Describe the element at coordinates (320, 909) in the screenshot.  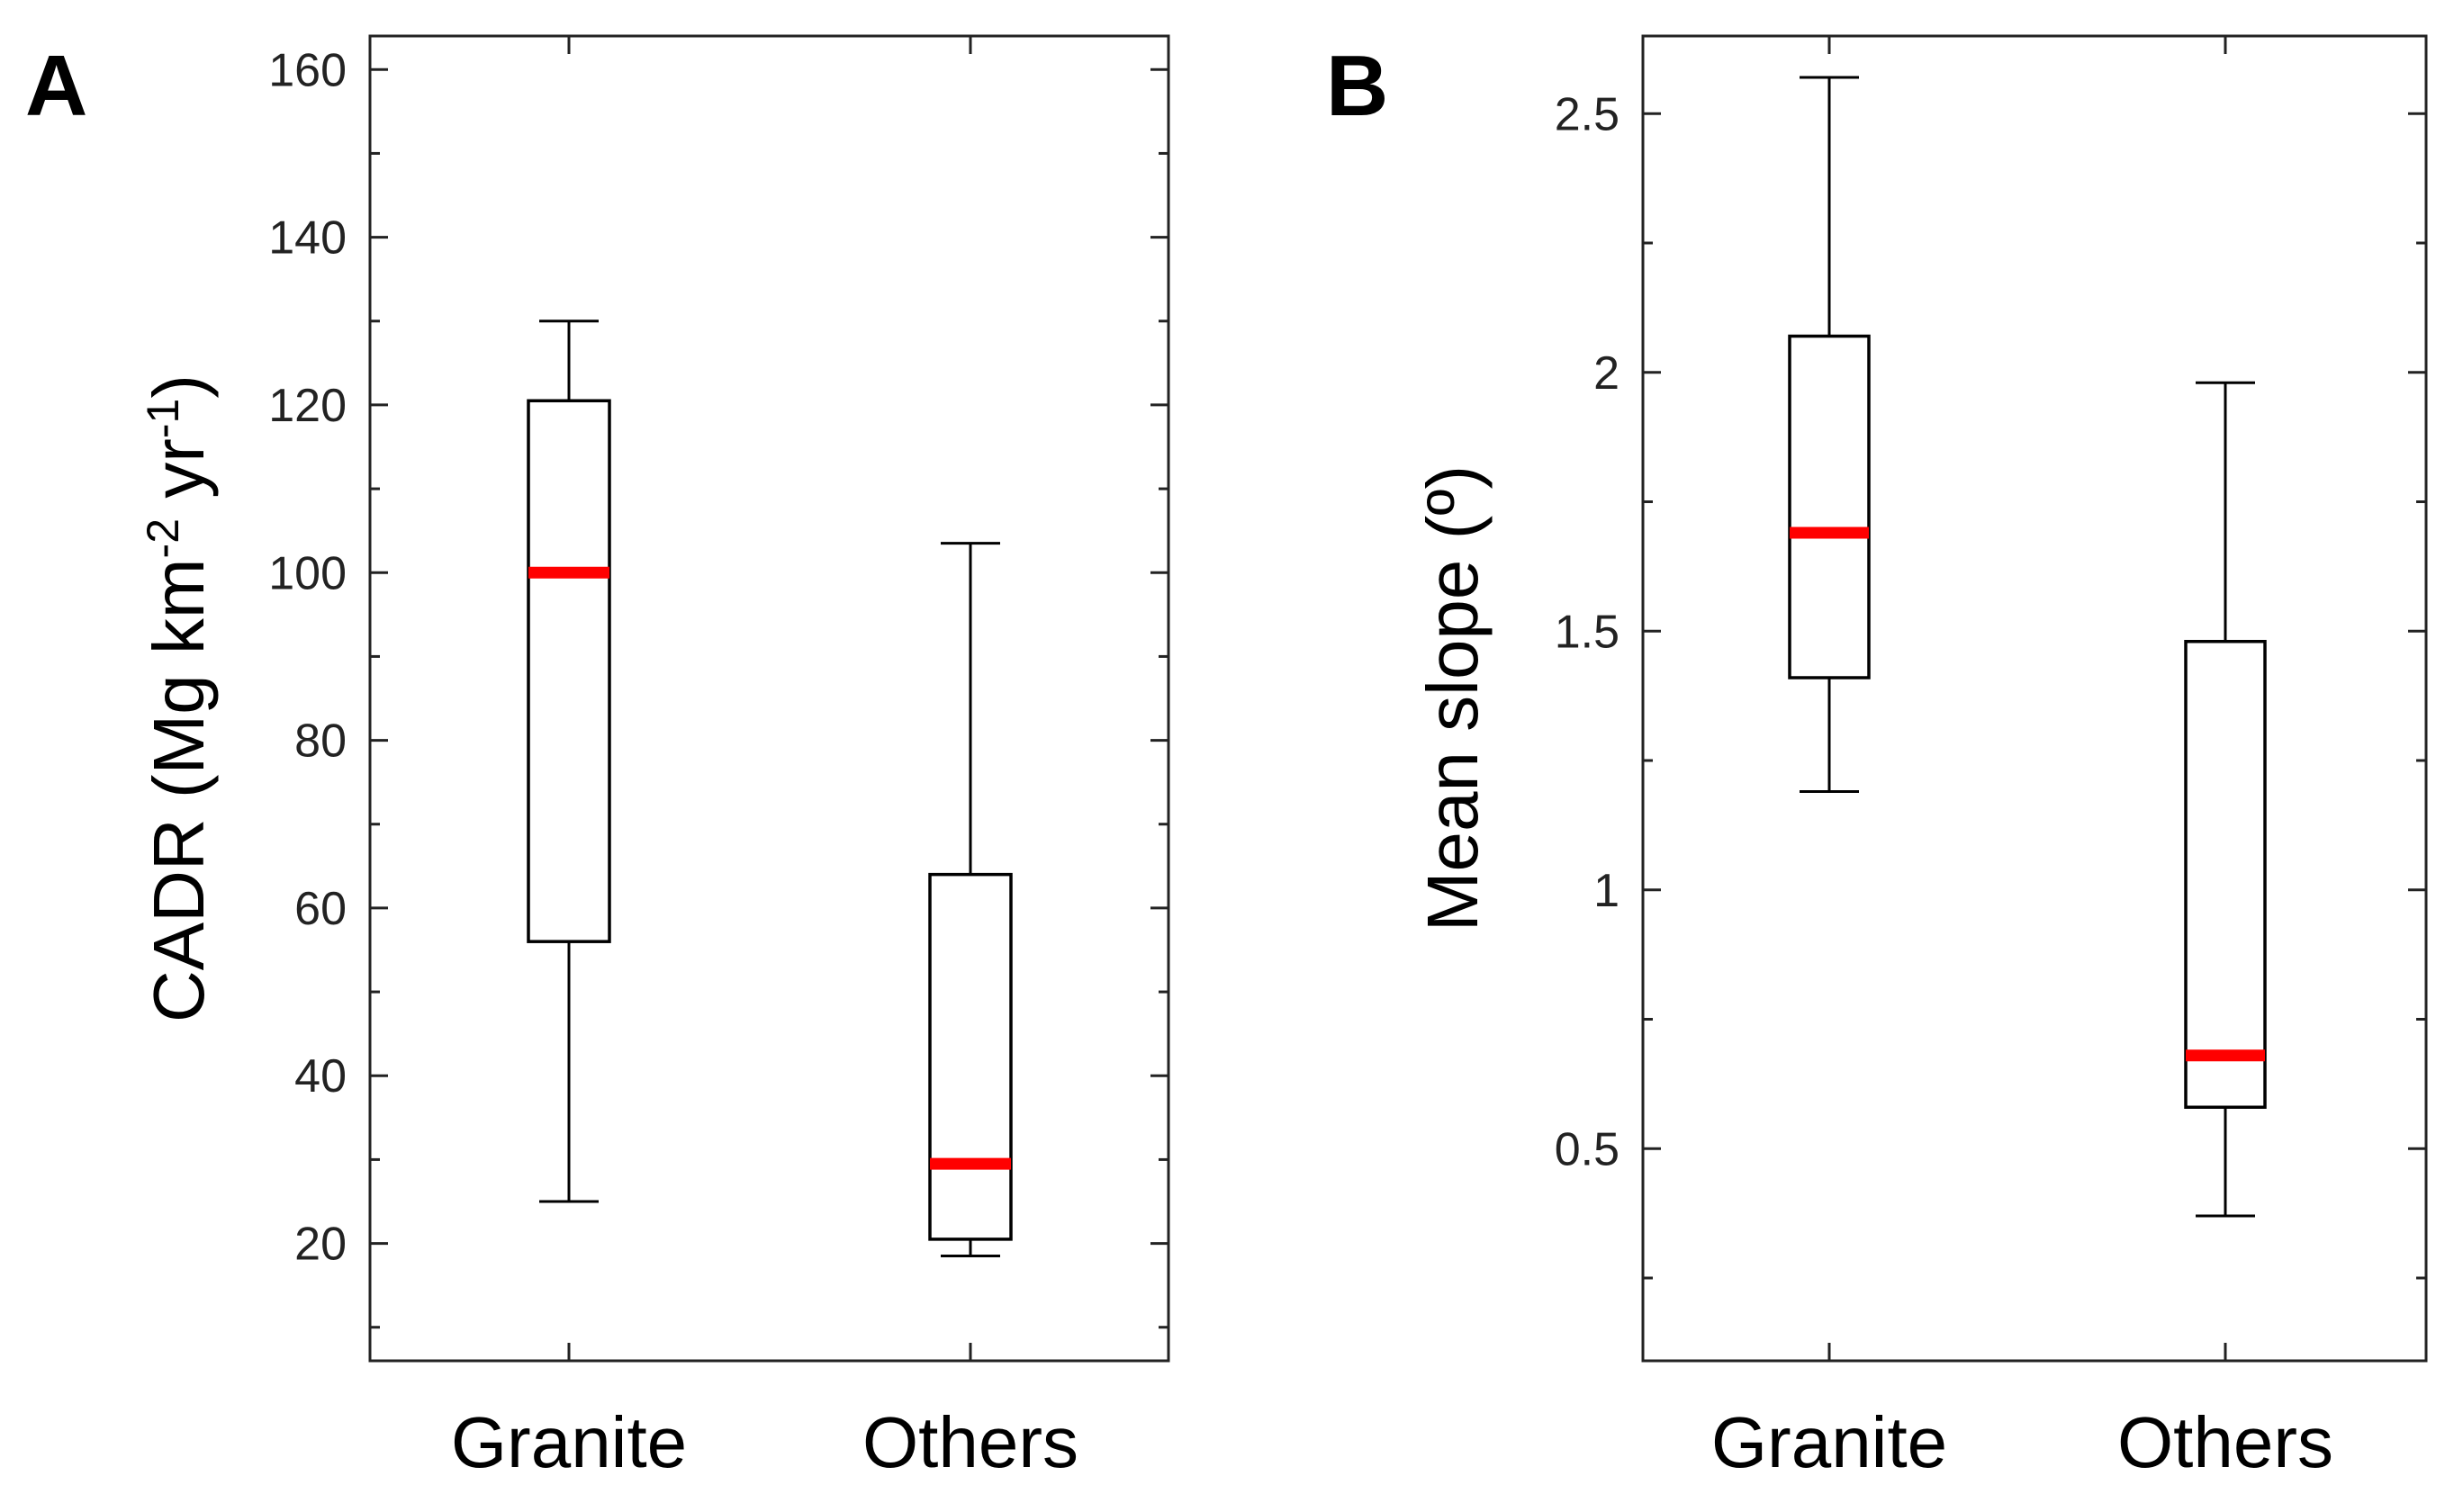
I see `panel-a-ytick-label: 60` at that location.